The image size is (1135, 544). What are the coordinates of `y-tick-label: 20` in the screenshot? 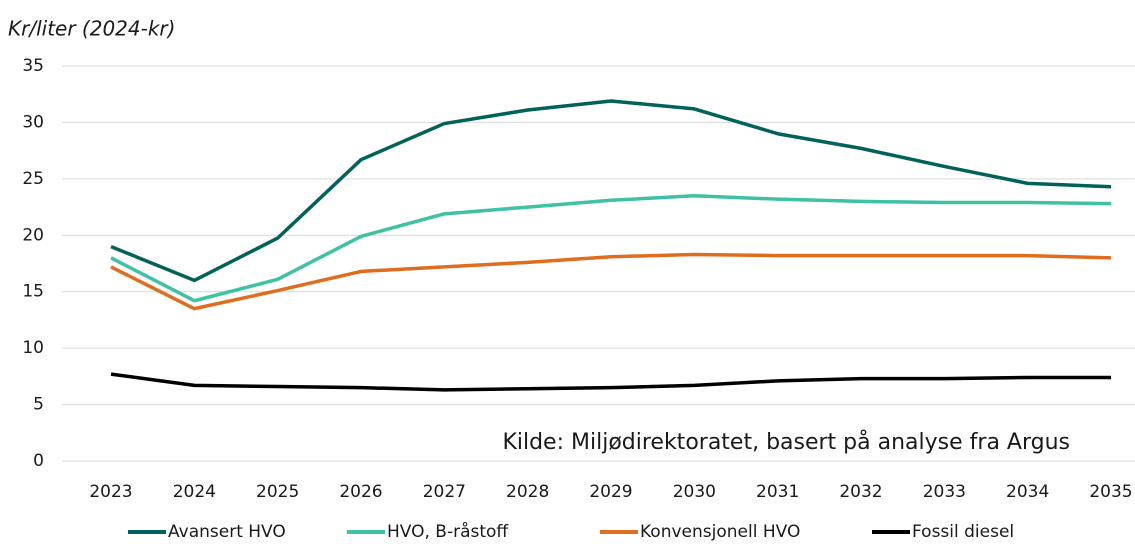 It's located at (33, 235).